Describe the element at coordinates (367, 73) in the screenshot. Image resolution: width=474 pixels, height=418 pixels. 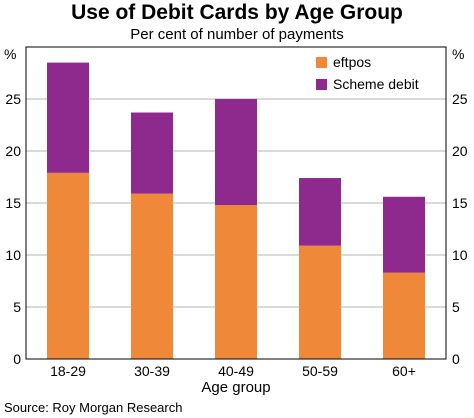
I see `legend: eftpos Scheme debit` at that location.